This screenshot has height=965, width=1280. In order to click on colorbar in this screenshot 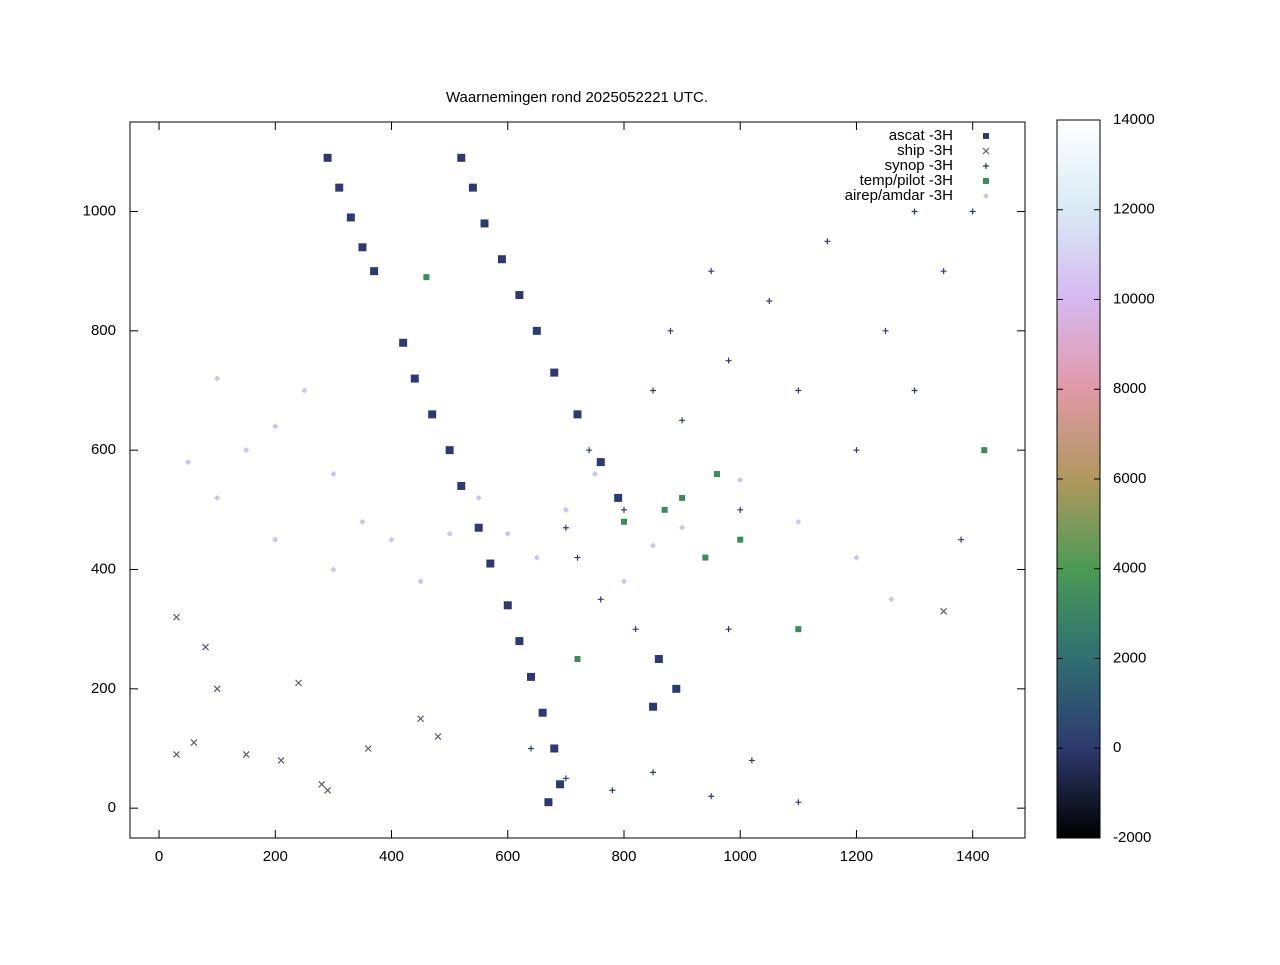, I will do `click(1078, 479)`.